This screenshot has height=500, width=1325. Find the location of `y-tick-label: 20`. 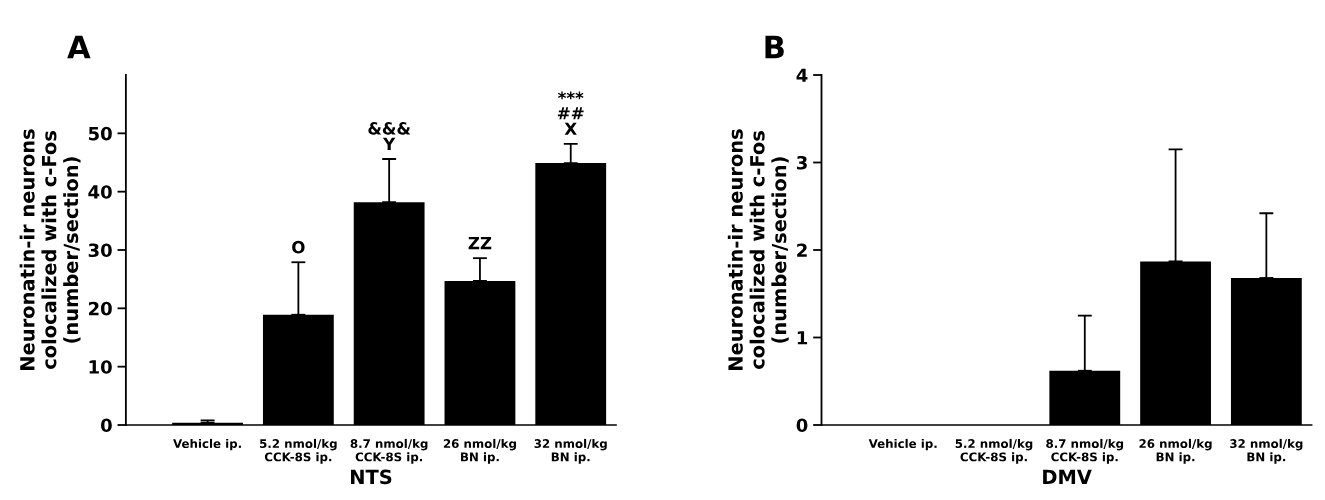

y-tick-label: 20 is located at coordinates (100, 308).